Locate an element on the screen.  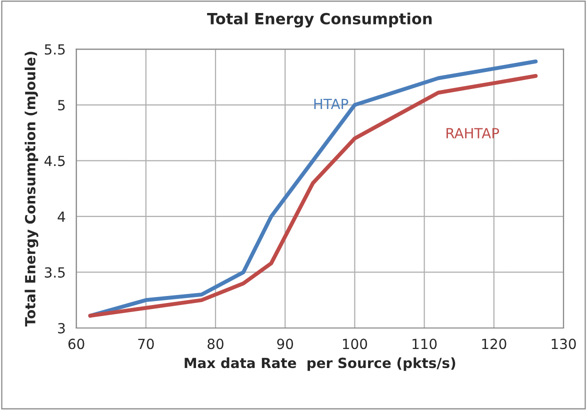
chart-title: Total Energy Consumption is located at coordinates (319, 20).